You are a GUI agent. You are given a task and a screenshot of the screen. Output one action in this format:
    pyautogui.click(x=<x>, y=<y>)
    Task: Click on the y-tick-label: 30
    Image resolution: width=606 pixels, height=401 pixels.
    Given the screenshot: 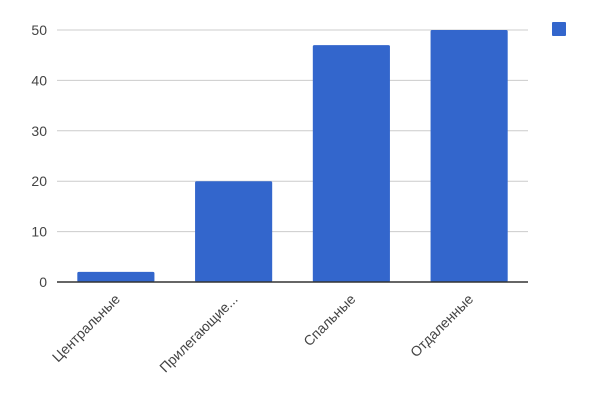 What is the action you would take?
    pyautogui.click(x=39, y=131)
    